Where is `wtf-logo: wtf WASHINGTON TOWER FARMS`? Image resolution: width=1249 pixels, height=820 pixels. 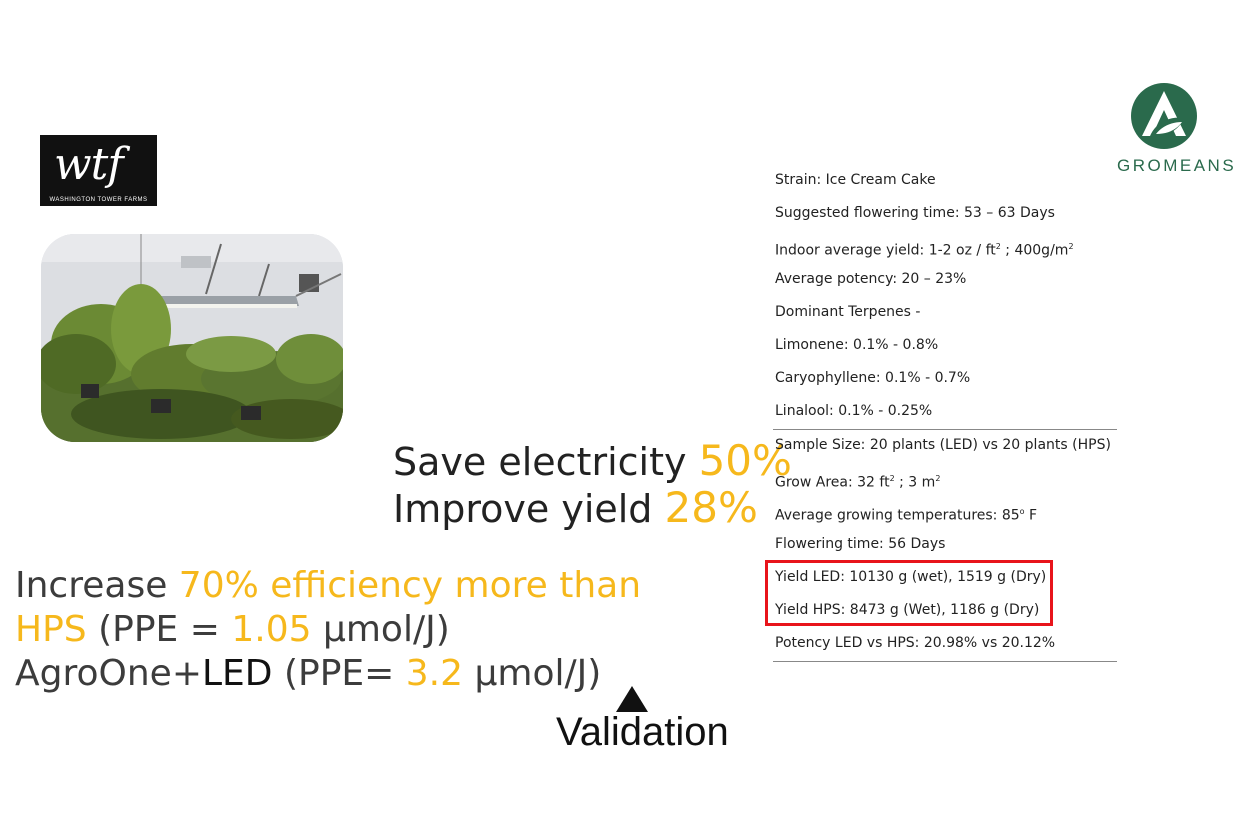
wtf-logo: wtf WASHINGTON TOWER FARMS is located at coordinates (98, 170).